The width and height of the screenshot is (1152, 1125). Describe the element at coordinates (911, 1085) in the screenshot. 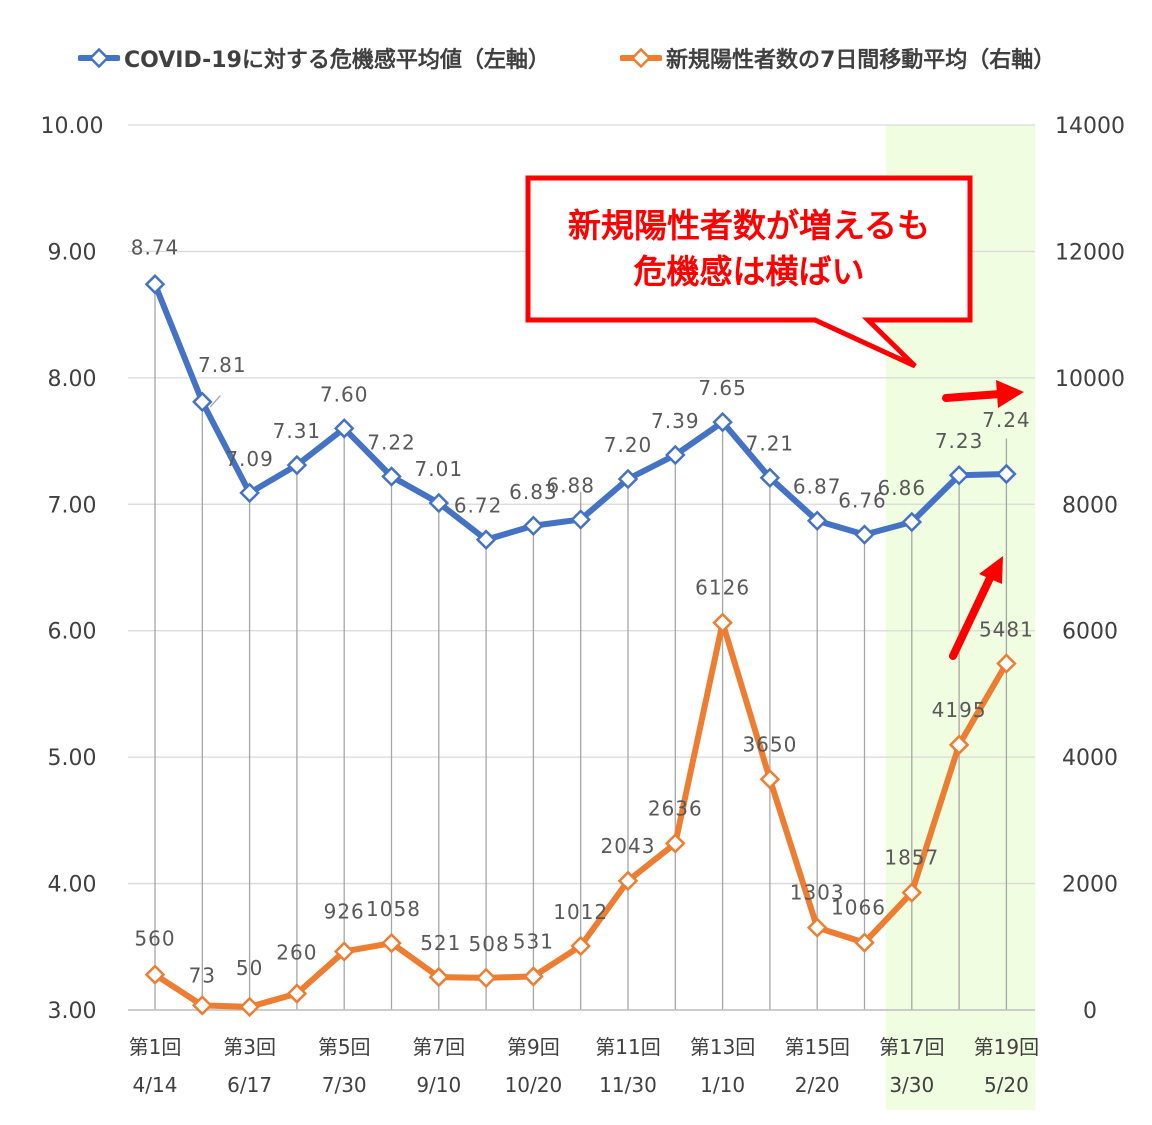

I see `x-axis-label-date: 3/30` at that location.